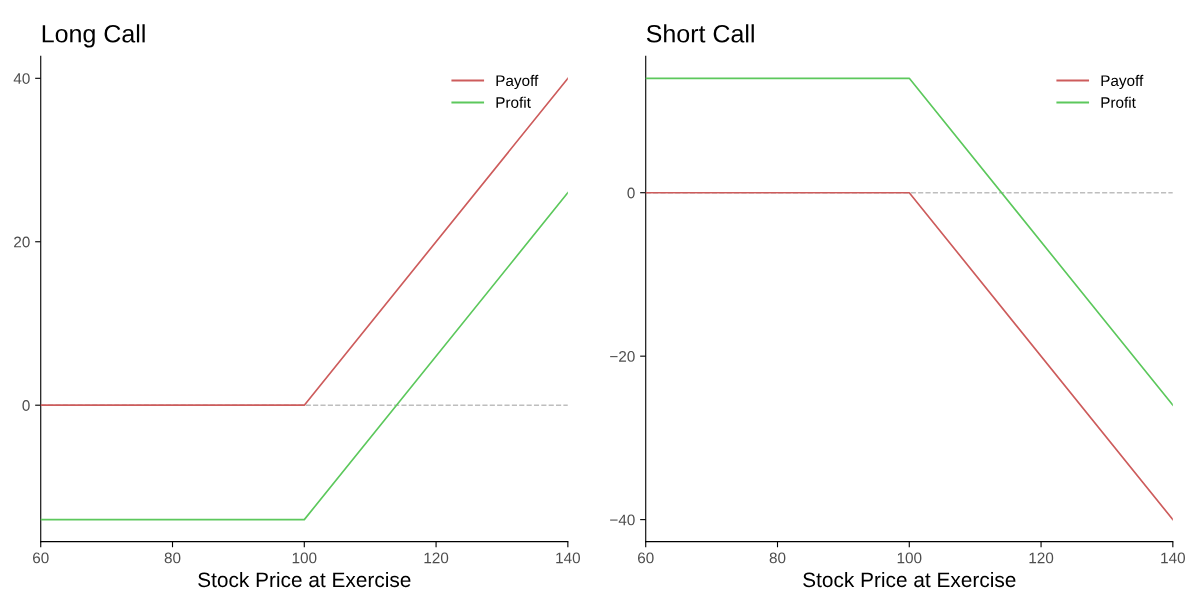 The image size is (1198, 592). I want to click on chart-title: Long Call, so click(93, 36).